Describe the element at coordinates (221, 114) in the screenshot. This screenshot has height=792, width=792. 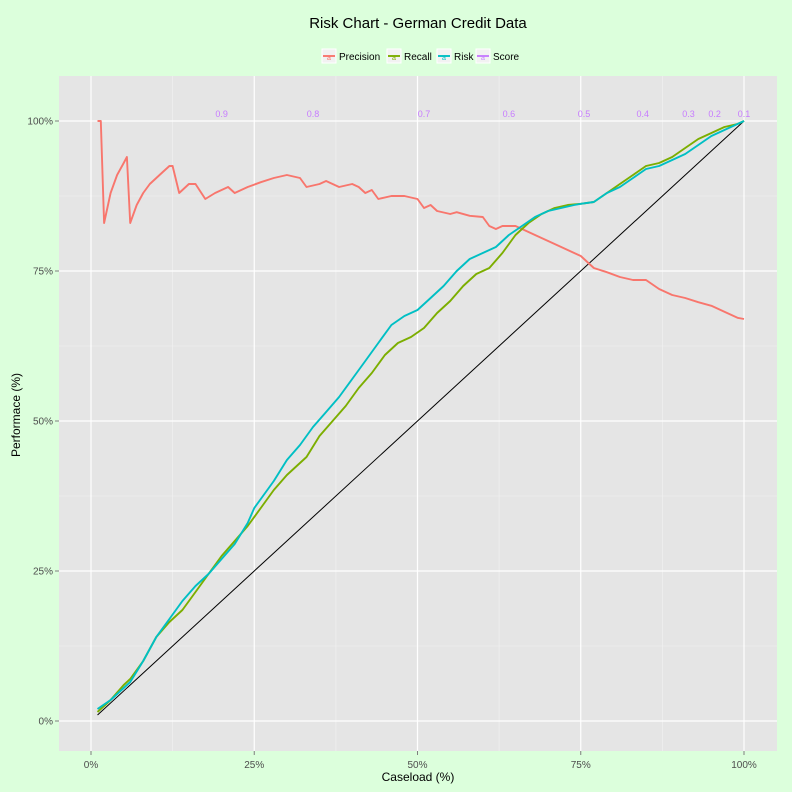
I see `score-label: 0.9` at that location.